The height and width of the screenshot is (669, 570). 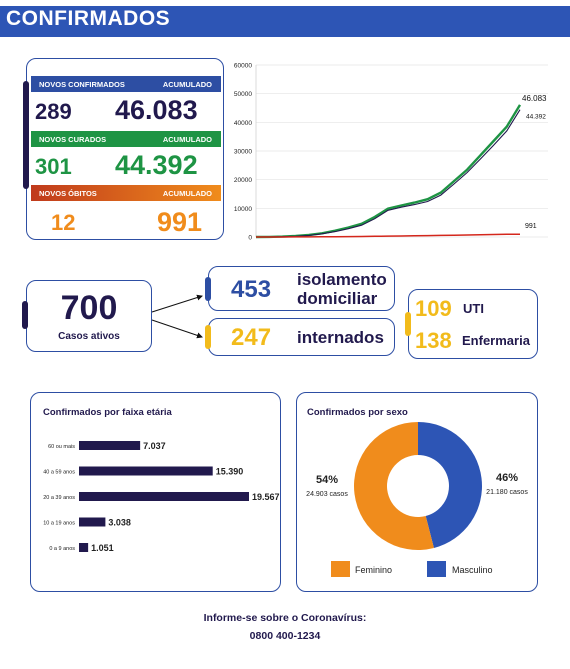 I want to click on hospitalized-label: internados, so click(x=340, y=337).